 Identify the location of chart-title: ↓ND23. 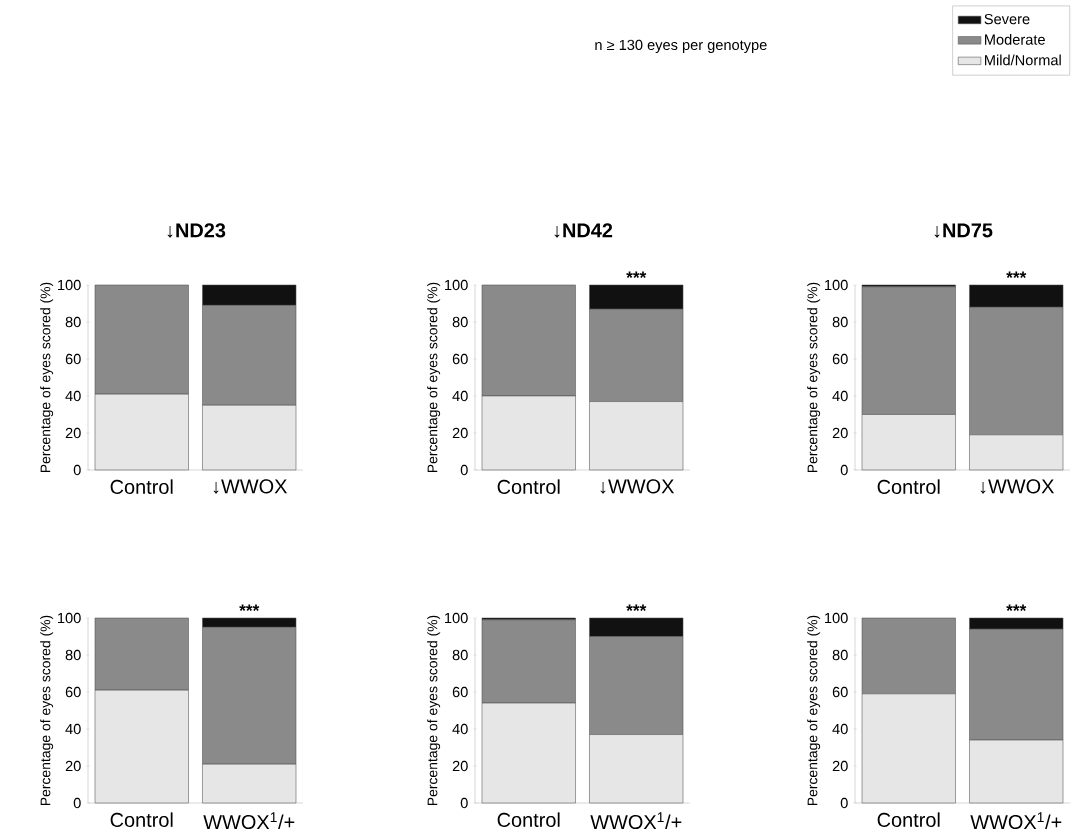
(196, 230).